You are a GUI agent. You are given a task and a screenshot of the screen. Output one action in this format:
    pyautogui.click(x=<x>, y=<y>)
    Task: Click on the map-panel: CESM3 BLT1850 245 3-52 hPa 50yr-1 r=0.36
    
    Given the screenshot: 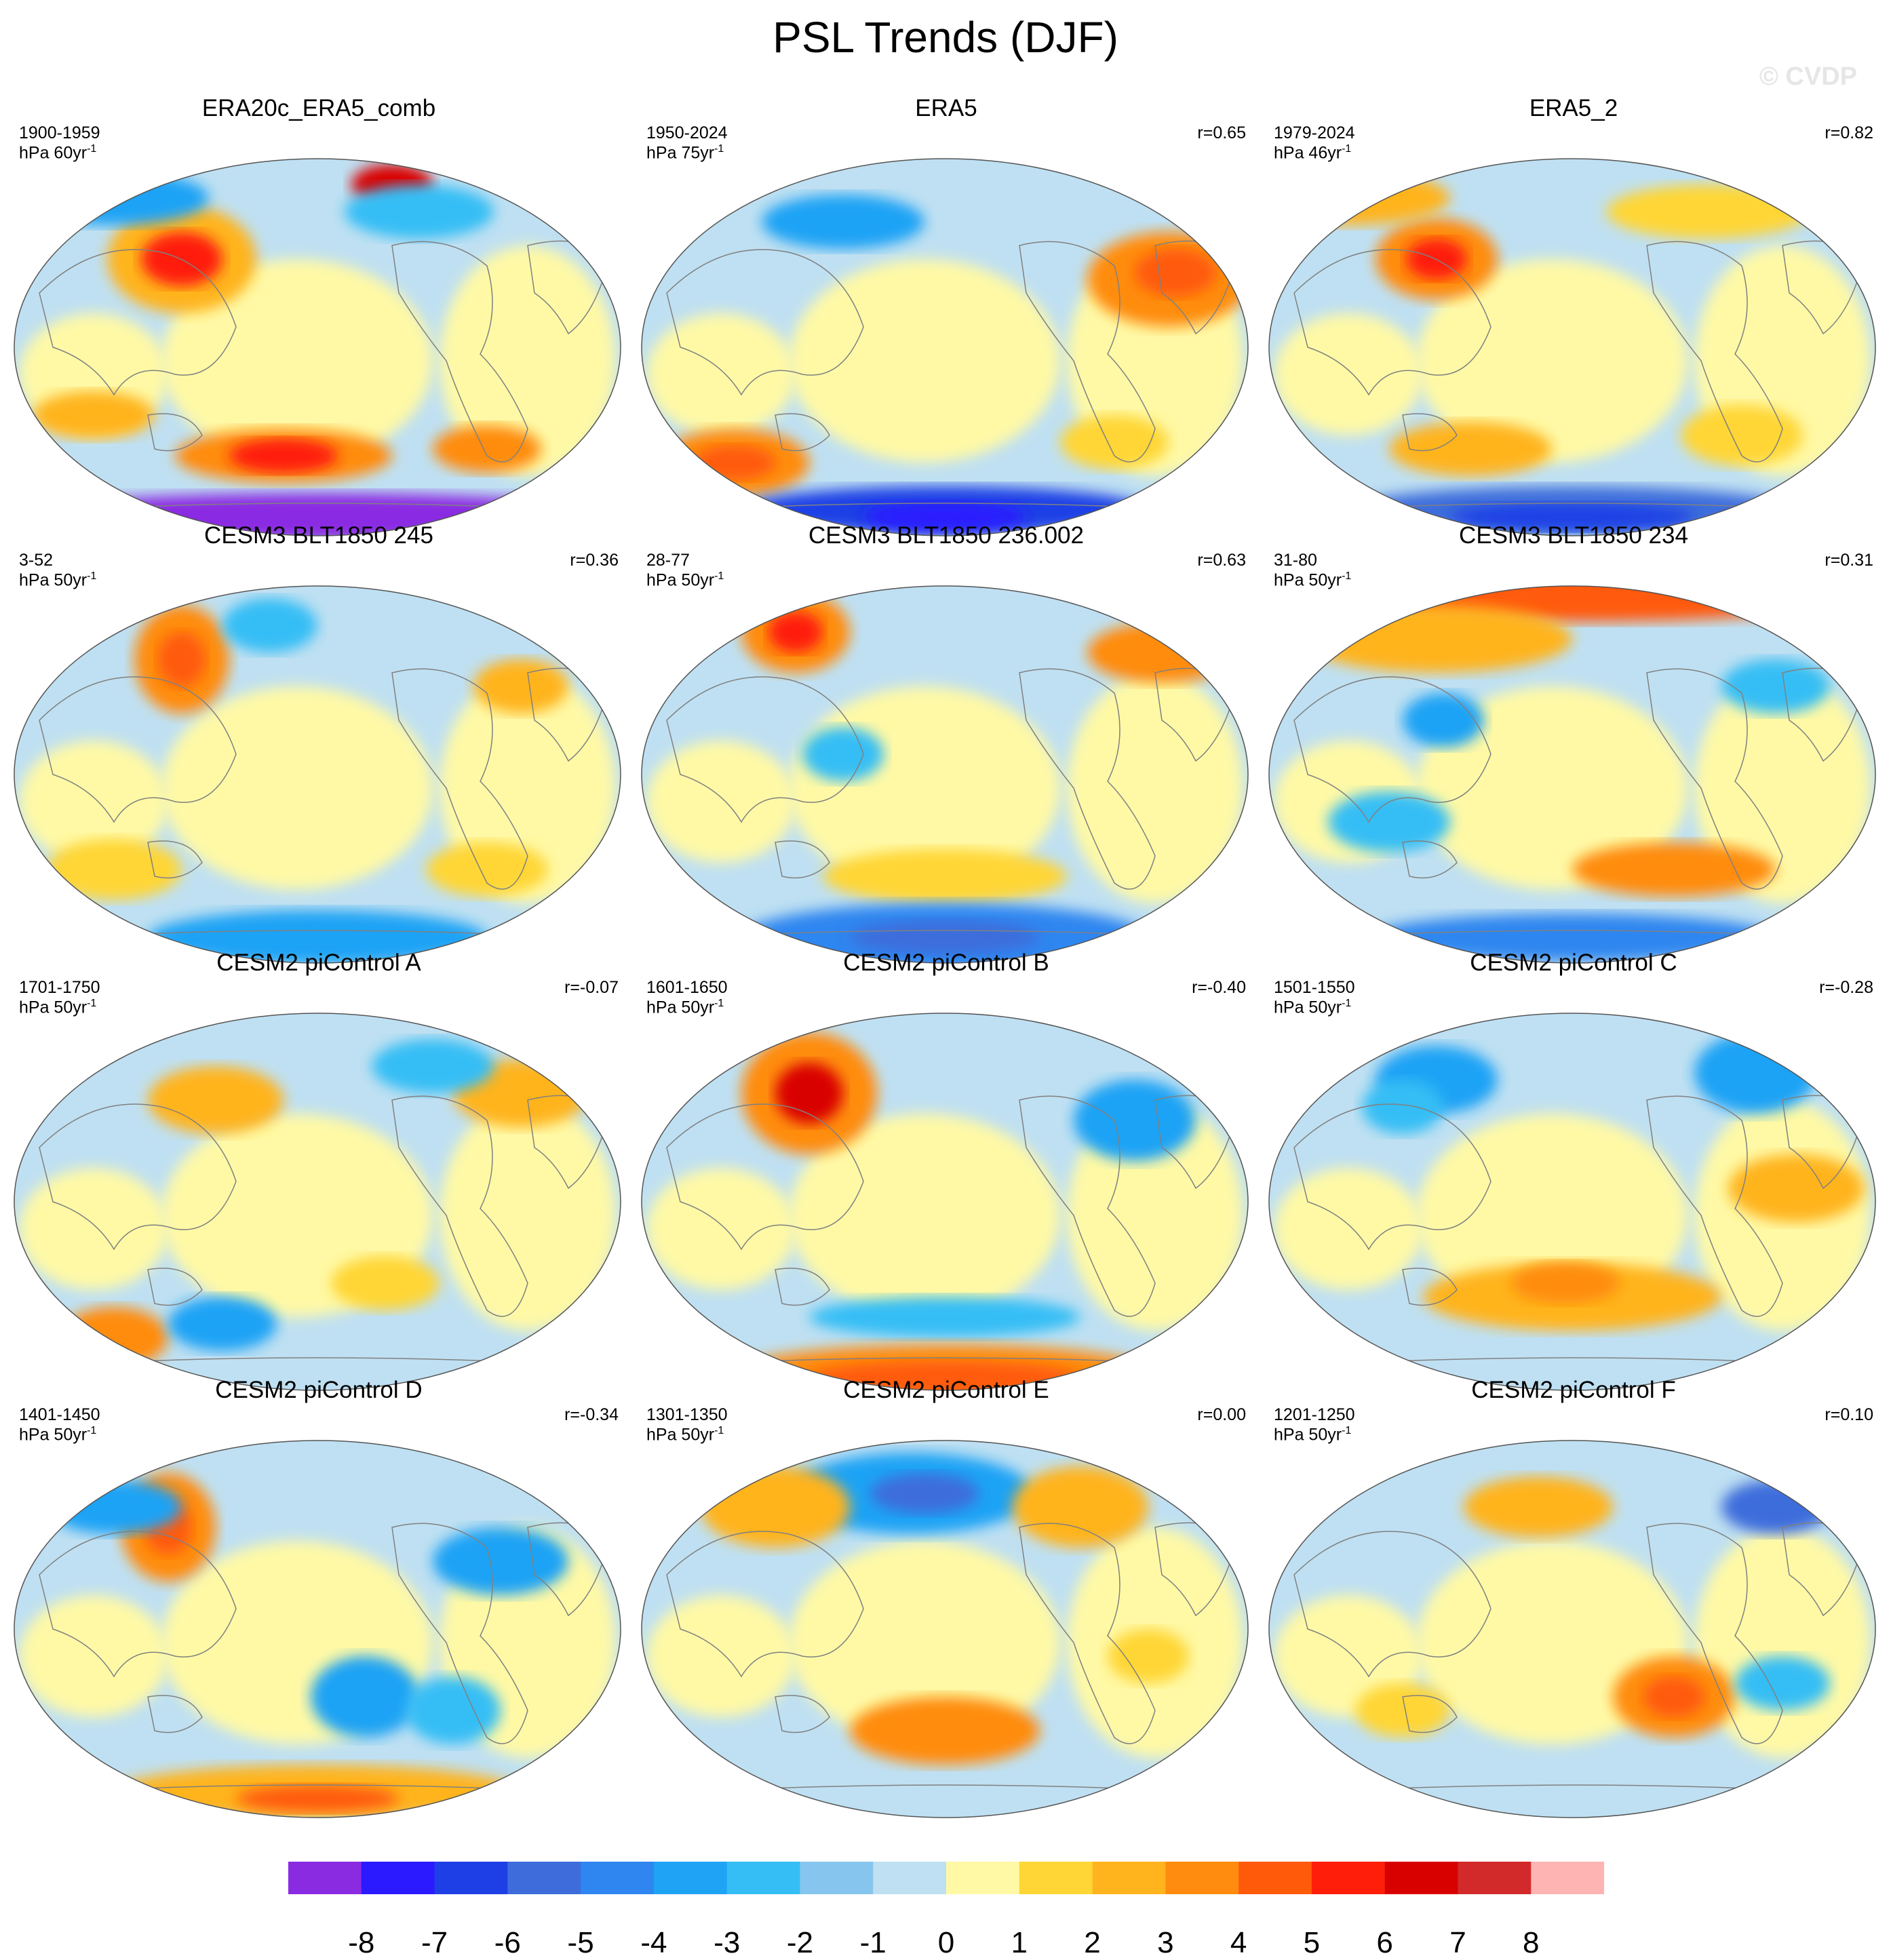 What is the action you would take?
    pyautogui.click(x=319, y=743)
    